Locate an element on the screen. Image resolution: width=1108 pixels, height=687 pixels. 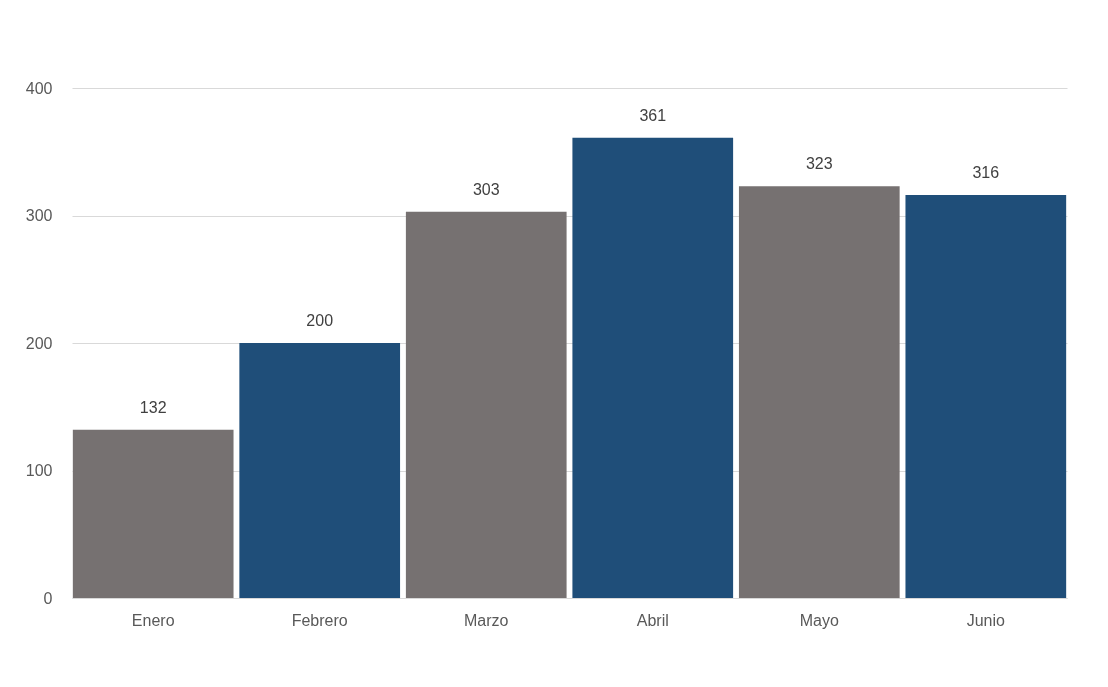
y-tick-label: 0 is located at coordinates (48, 598).